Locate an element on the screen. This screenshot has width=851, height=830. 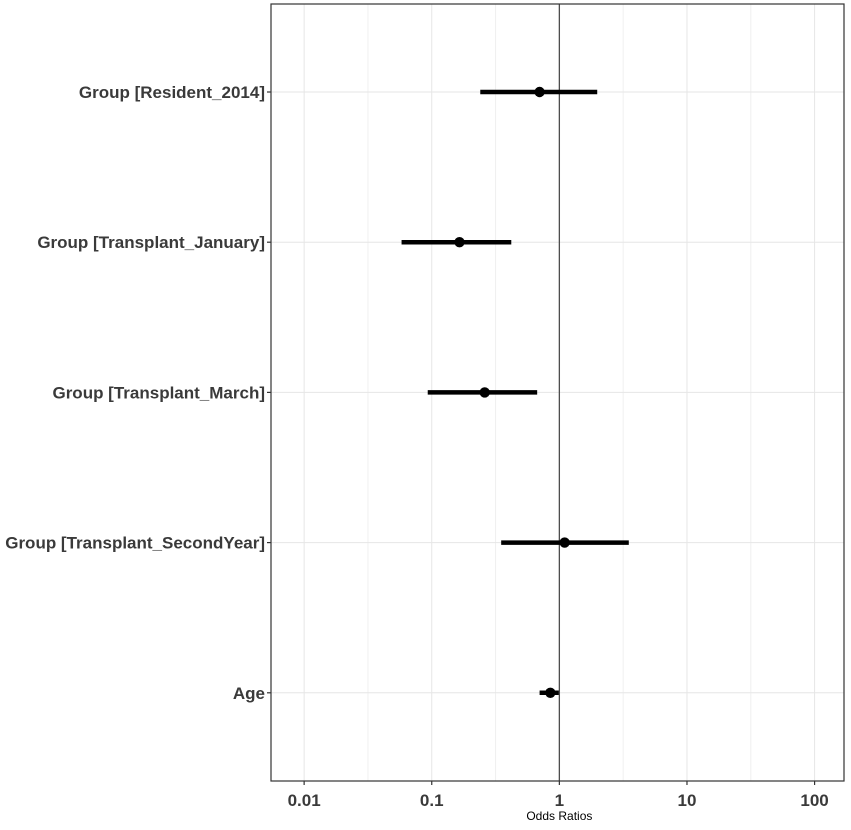
x-axis-tick-label: 0.1 is located at coordinates (432, 800).